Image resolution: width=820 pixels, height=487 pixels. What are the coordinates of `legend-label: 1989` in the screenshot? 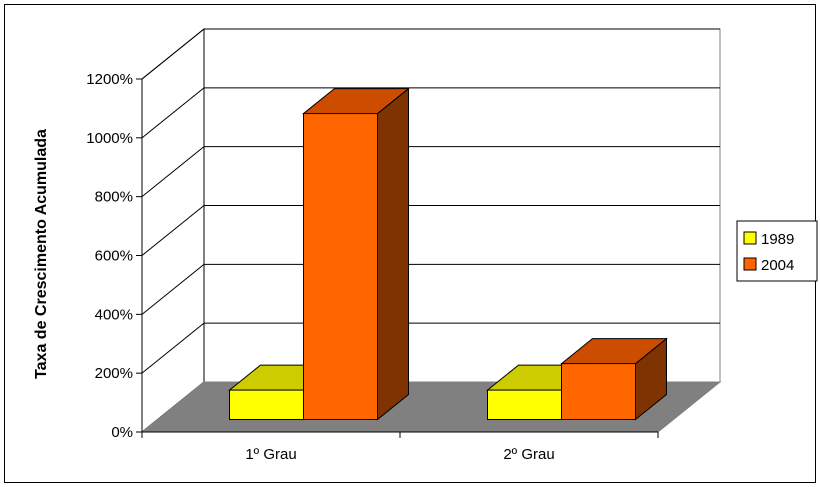 It's located at (777, 239).